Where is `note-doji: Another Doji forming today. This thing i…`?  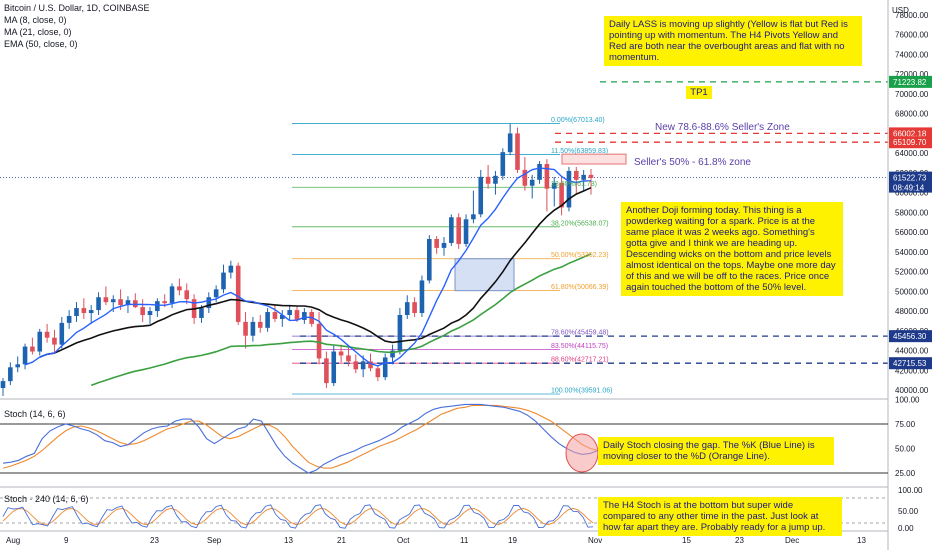
note-doji: Another Doji forming today. This thing i… is located at coordinates (732, 249).